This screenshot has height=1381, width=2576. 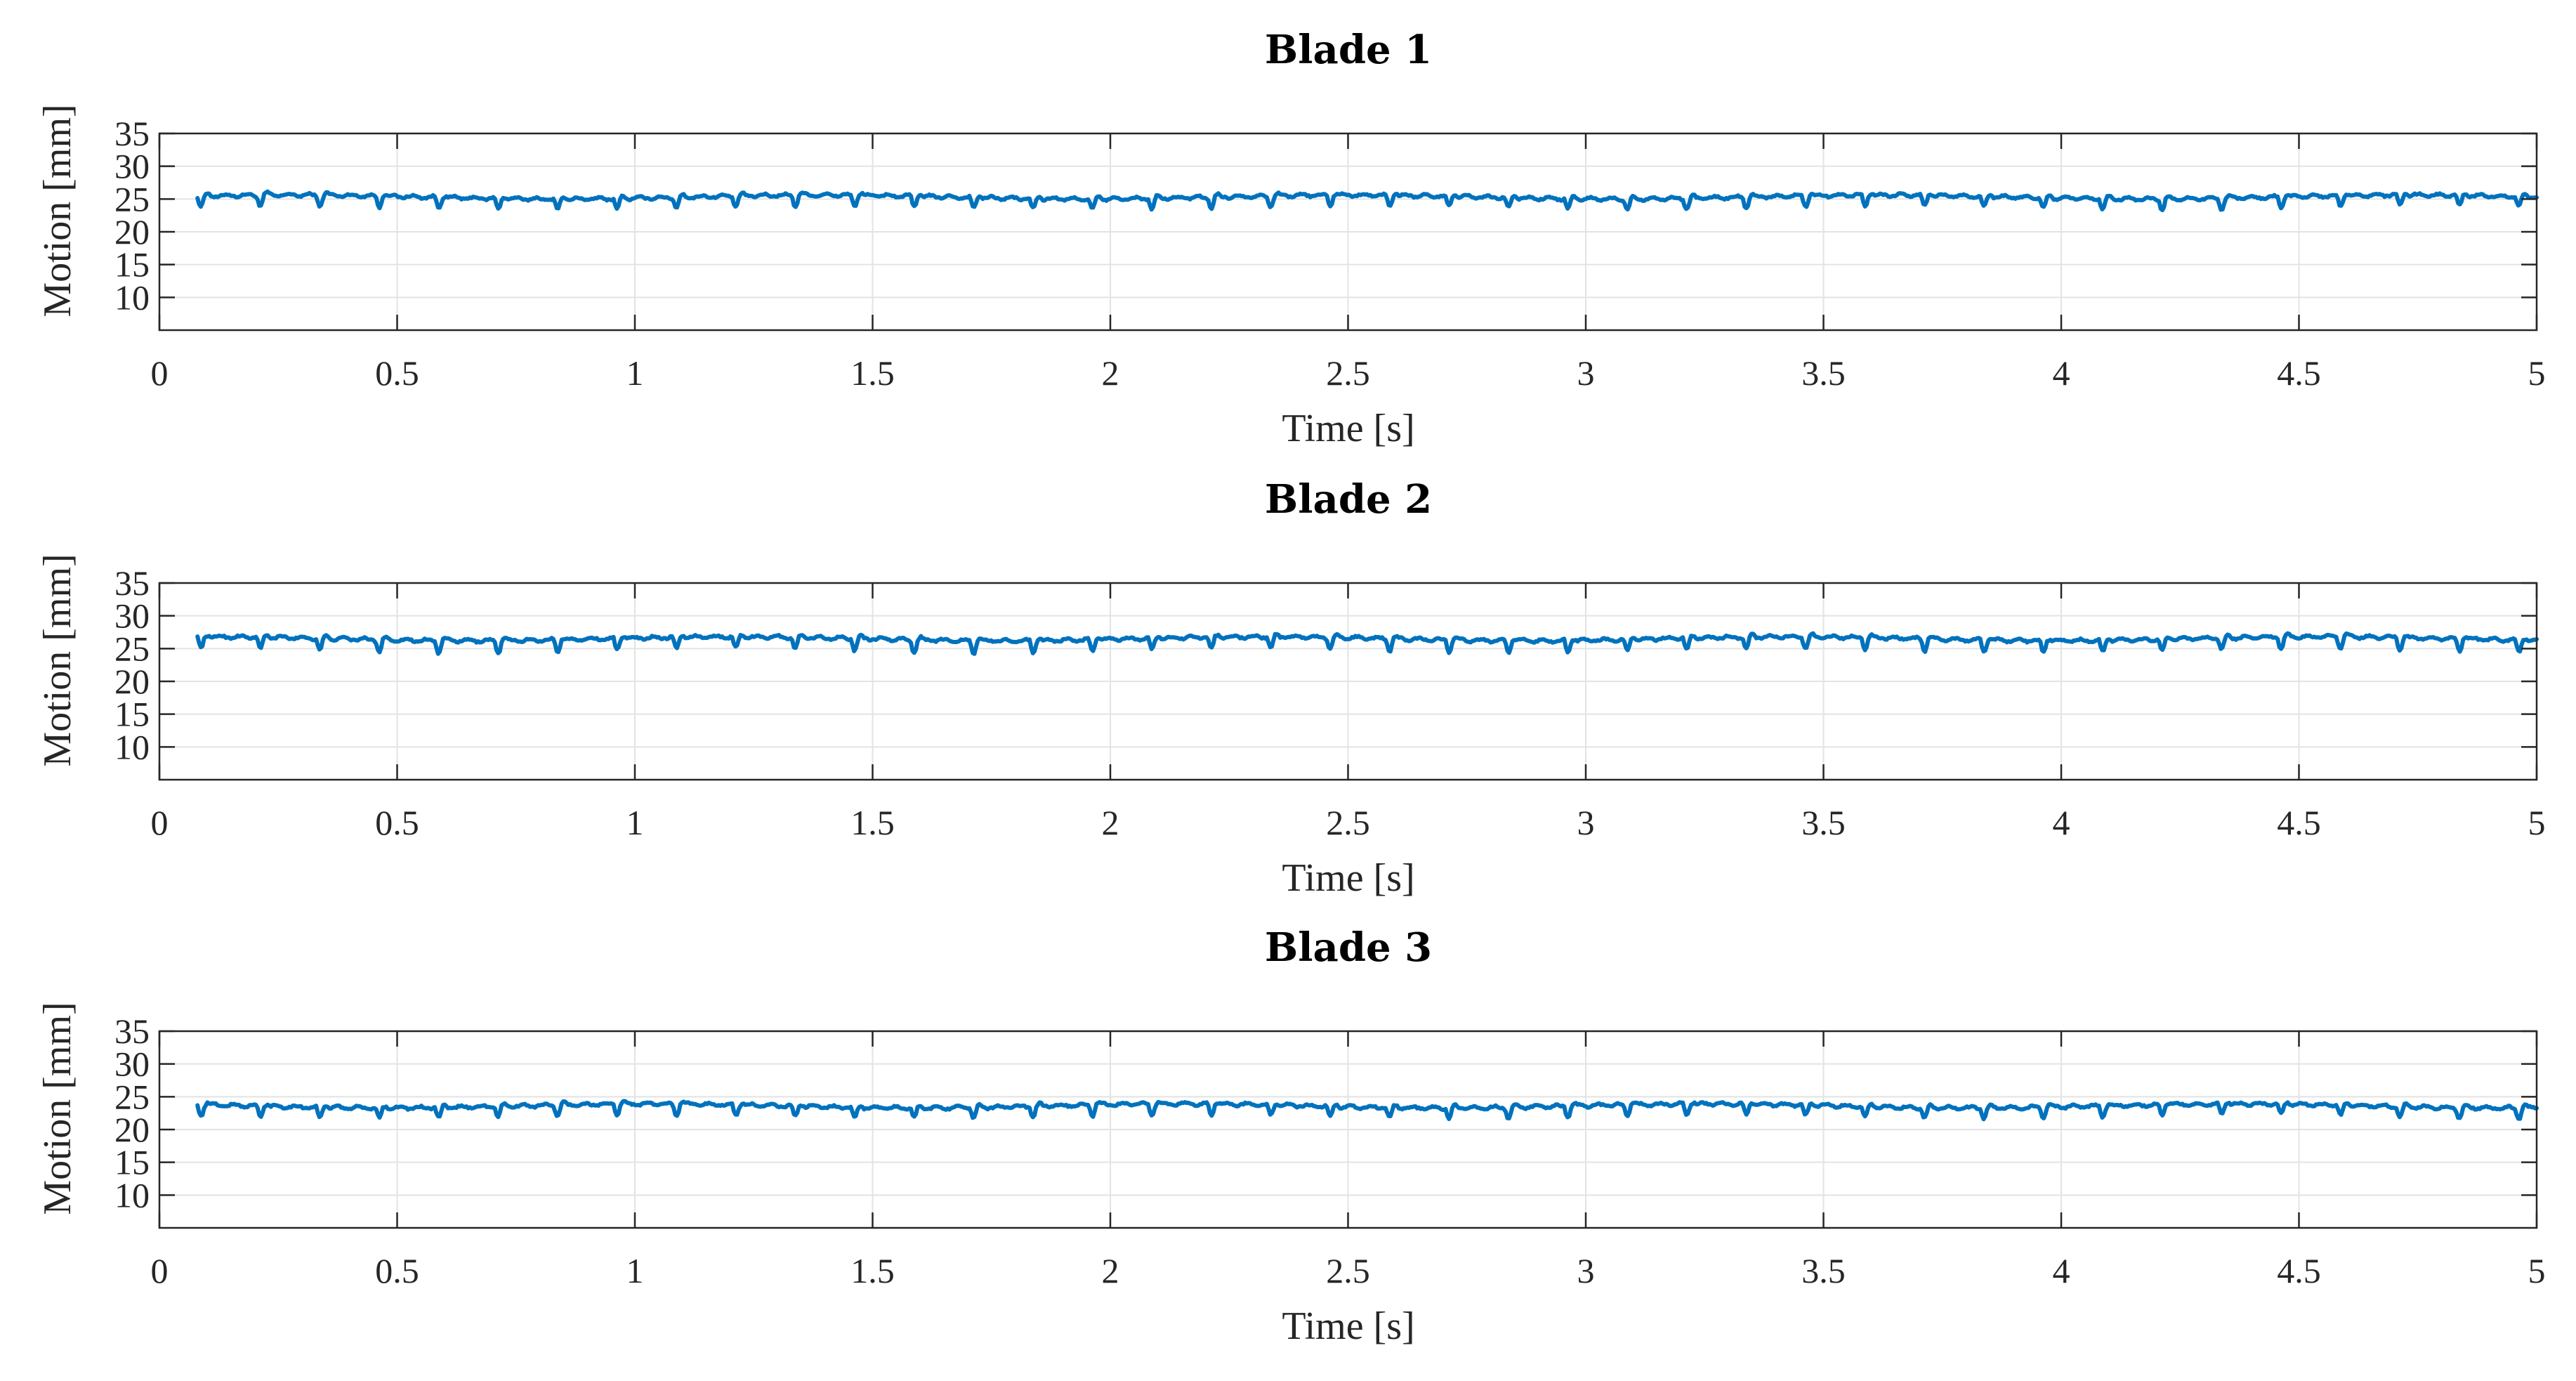 I want to click on chart-title: Blade 1, so click(x=1348, y=50).